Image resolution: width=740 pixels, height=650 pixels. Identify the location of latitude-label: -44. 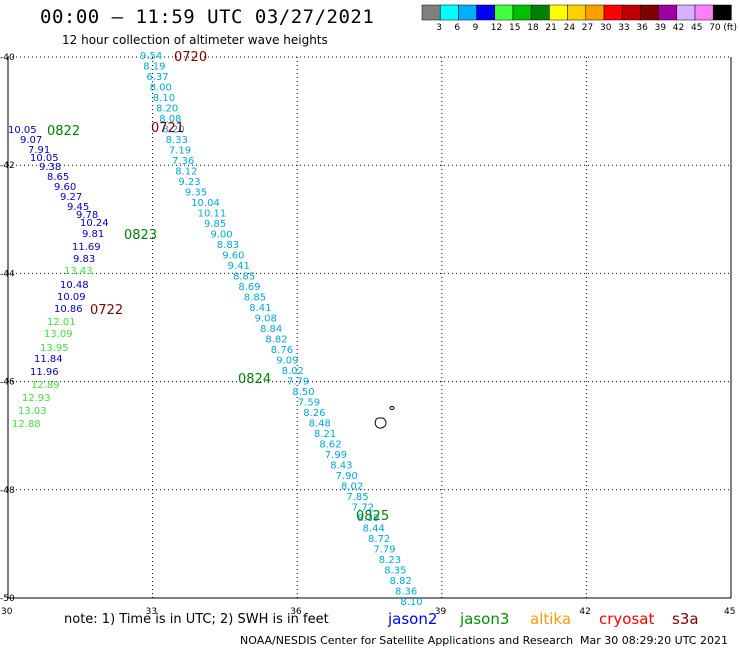
(7, 274).